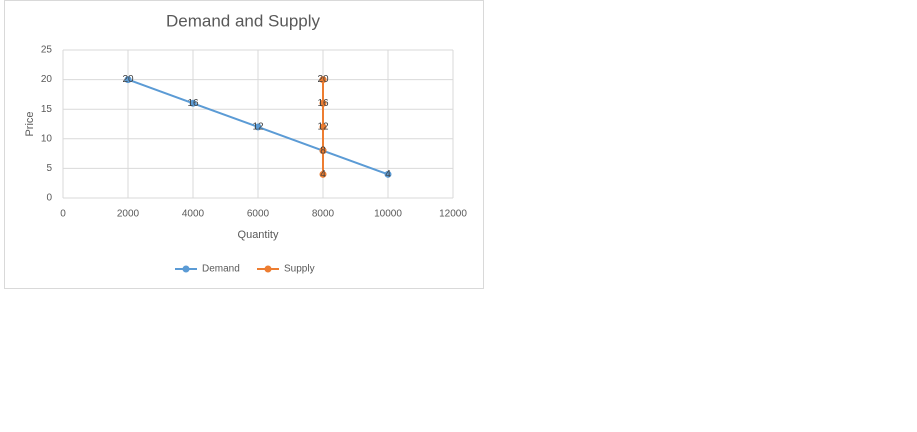 The image size is (917, 432). Describe the element at coordinates (453, 214) in the screenshot. I see `x-tick-label: 12000` at that location.